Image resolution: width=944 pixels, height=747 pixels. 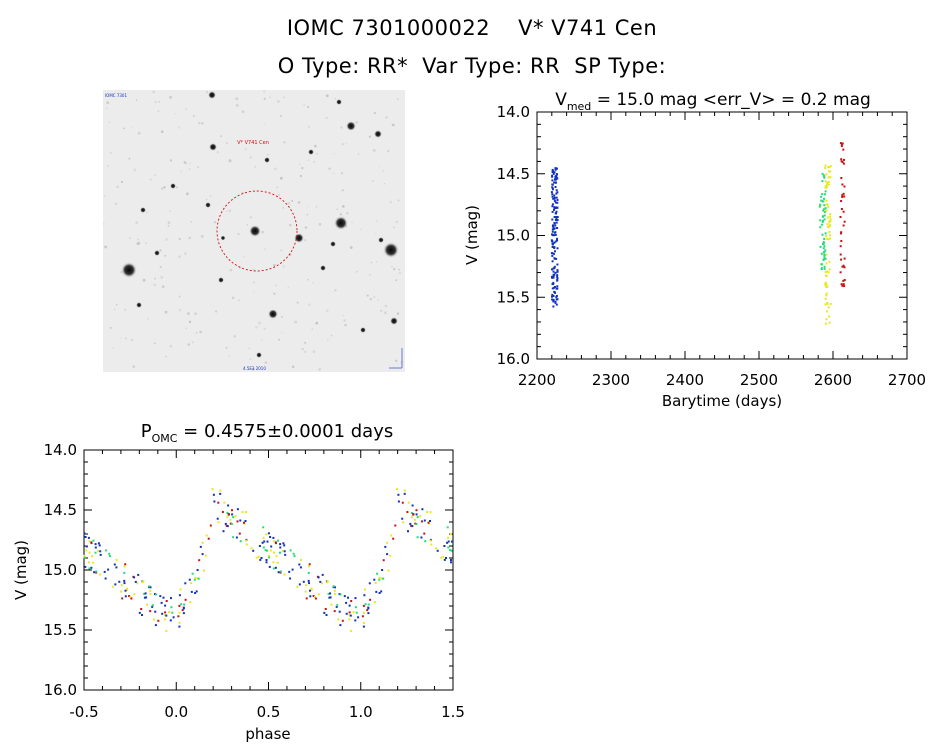 What do you see at coordinates (513, 236) in the screenshot?
I see `y-tick-label: 15.0` at bounding box center [513, 236].